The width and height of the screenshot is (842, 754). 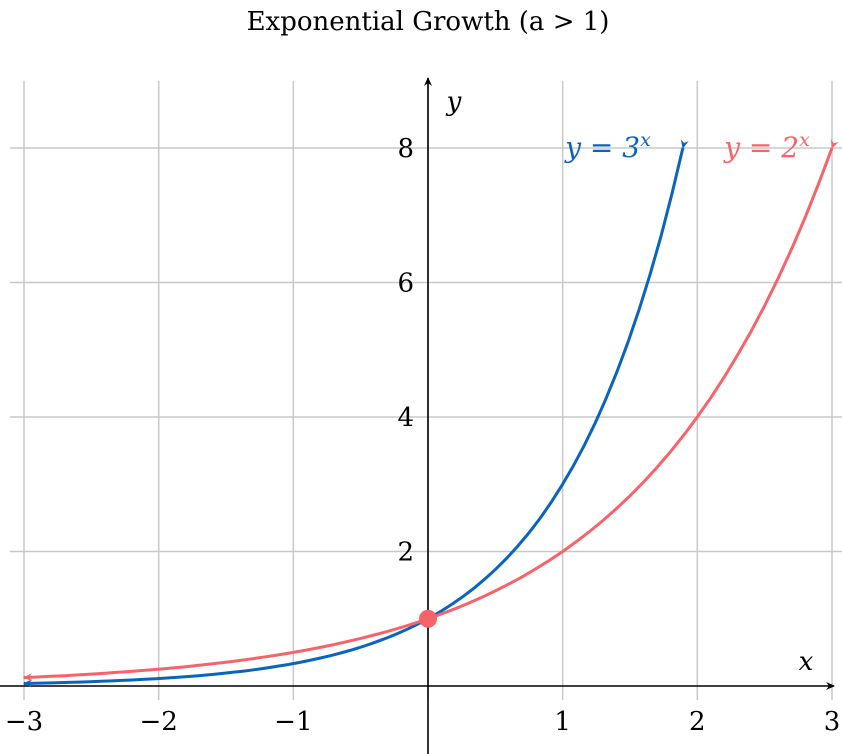 I want to click on chart-title: Exponential Growth (a > 1), so click(x=428, y=22).